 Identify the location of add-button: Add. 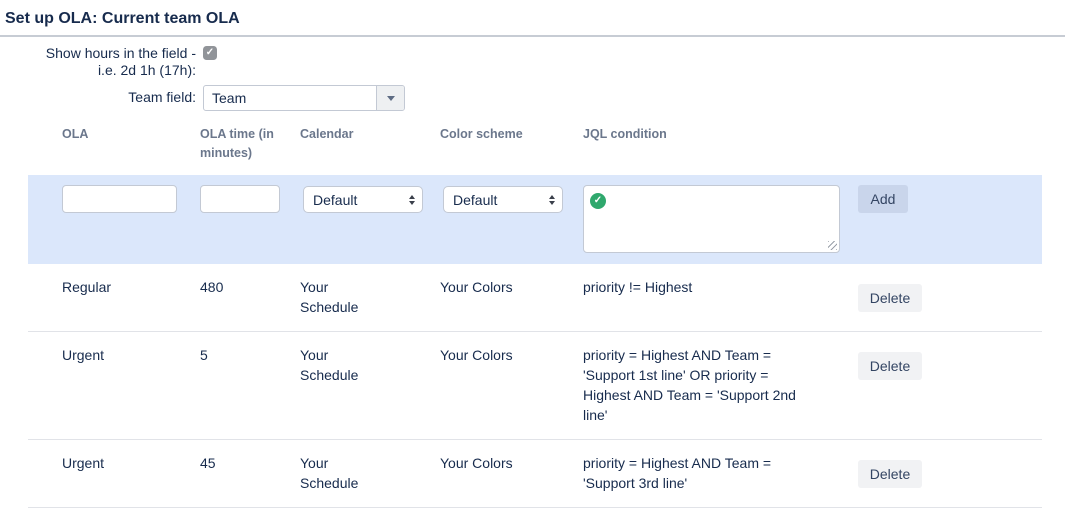
(883, 199).